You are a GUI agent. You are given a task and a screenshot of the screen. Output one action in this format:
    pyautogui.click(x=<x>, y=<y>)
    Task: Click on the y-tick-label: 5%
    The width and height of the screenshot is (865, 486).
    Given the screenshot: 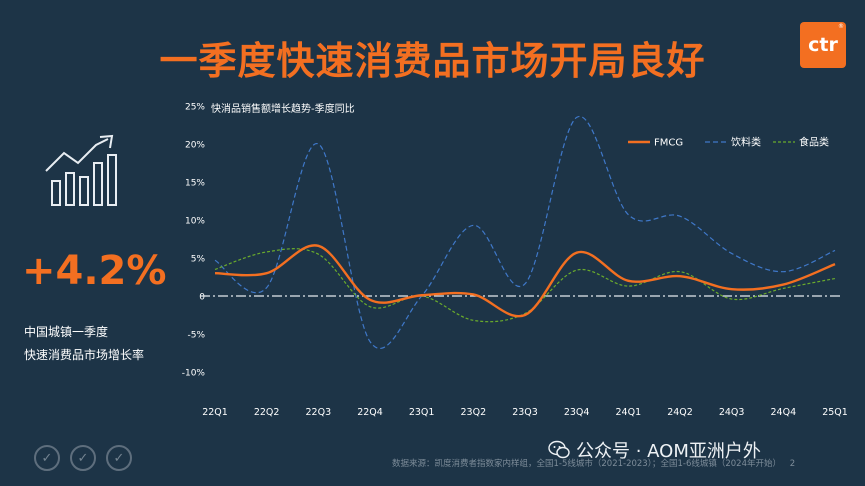 What is the action you would take?
    pyautogui.click(x=198, y=260)
    